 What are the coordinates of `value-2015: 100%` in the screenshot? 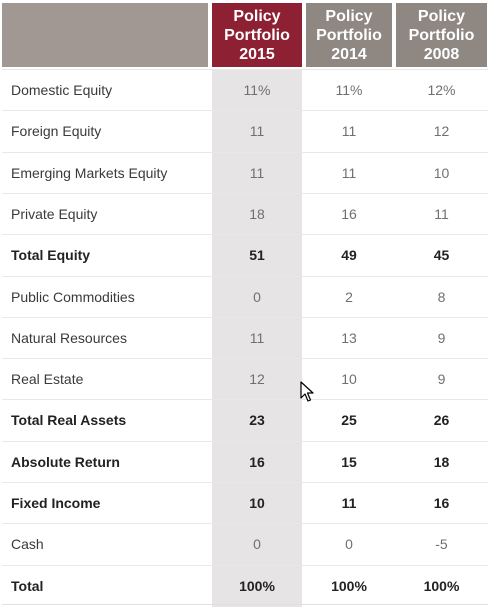 It's located at (257, 586).